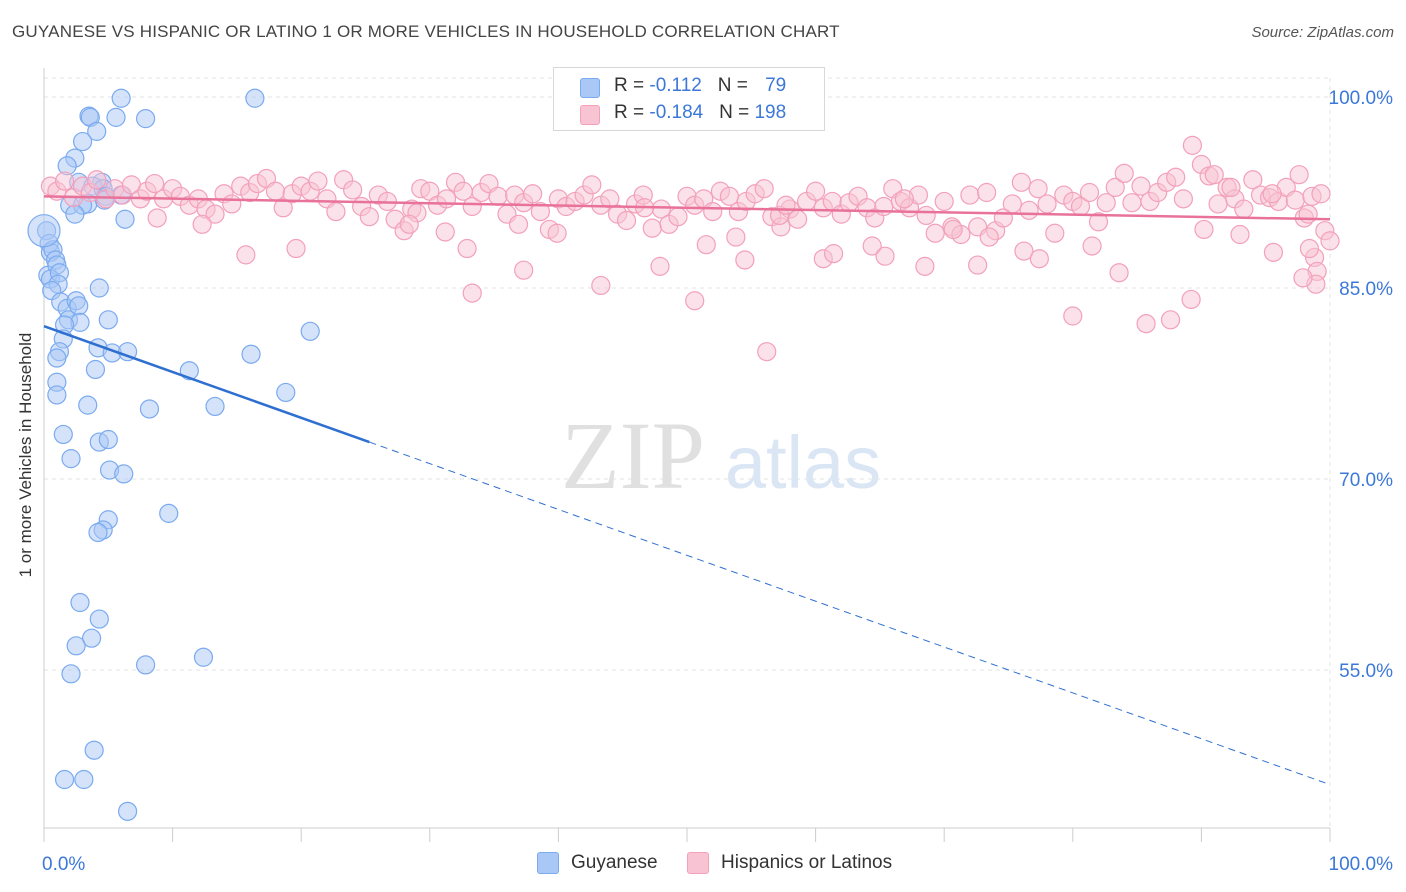 The height and width of the screenshot is (892, 1406). What do you see at coordinates (597, 863) in the screenshot?
I see `legend-item-guyanese: Guyanese` at bounding box center [597, 863].